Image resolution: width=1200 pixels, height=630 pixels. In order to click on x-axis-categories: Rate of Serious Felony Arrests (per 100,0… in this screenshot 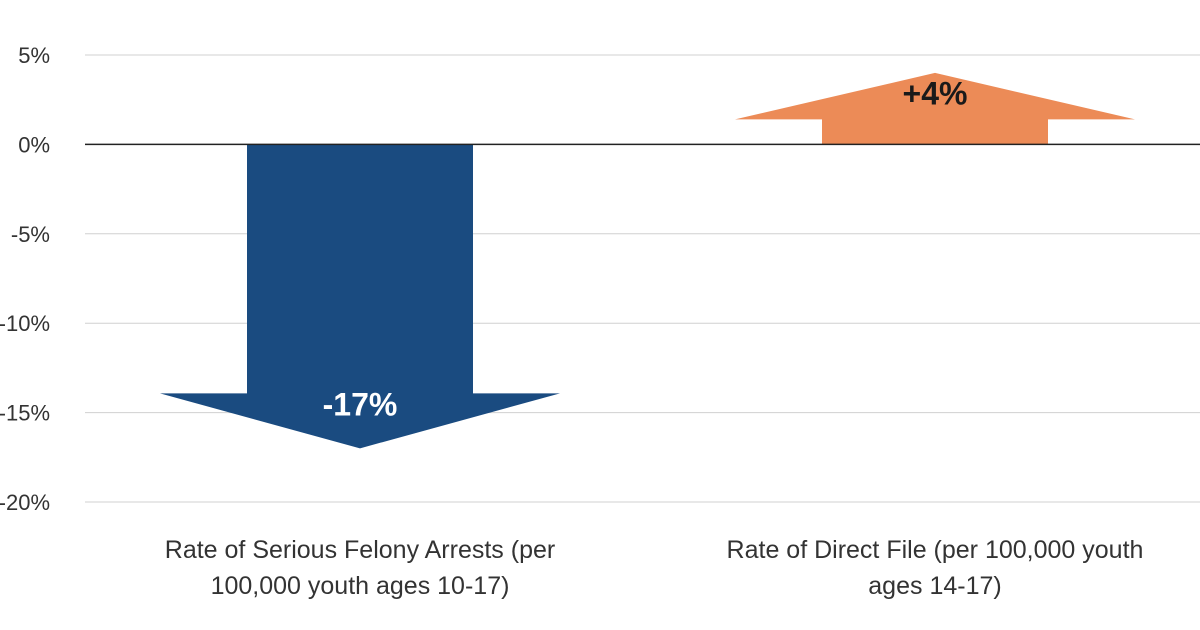, I will do `click(654, 568)`.